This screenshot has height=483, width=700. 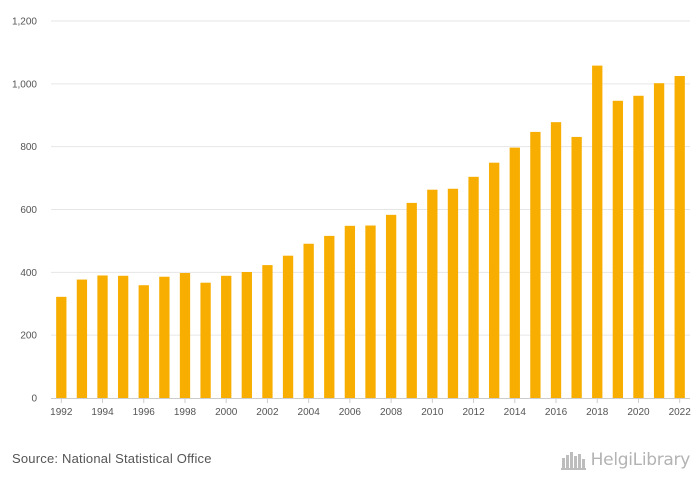 What do you see at coordinates (28, 210) in the screenshot?
I see `y-tick-label: 600` at bounding box center [28, 210].